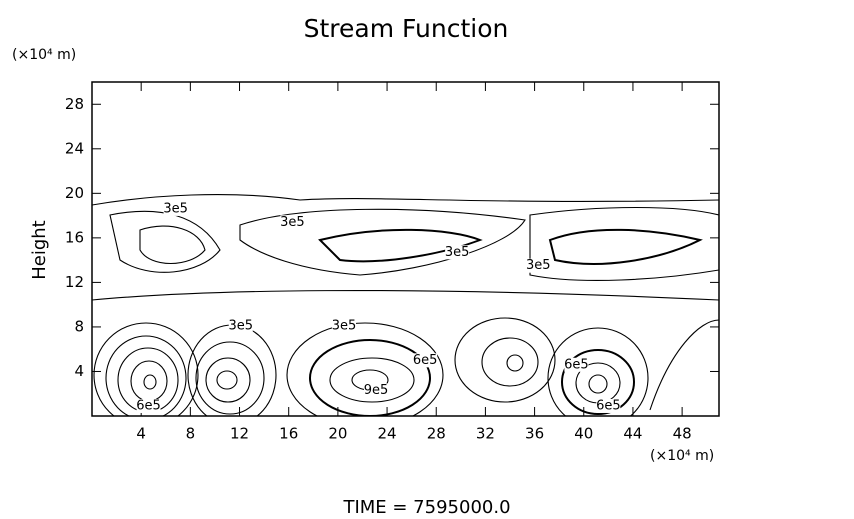  Describe the element at coordinates (485, 434) in the screenshot. I see `x-tick-label: 32` at that location.